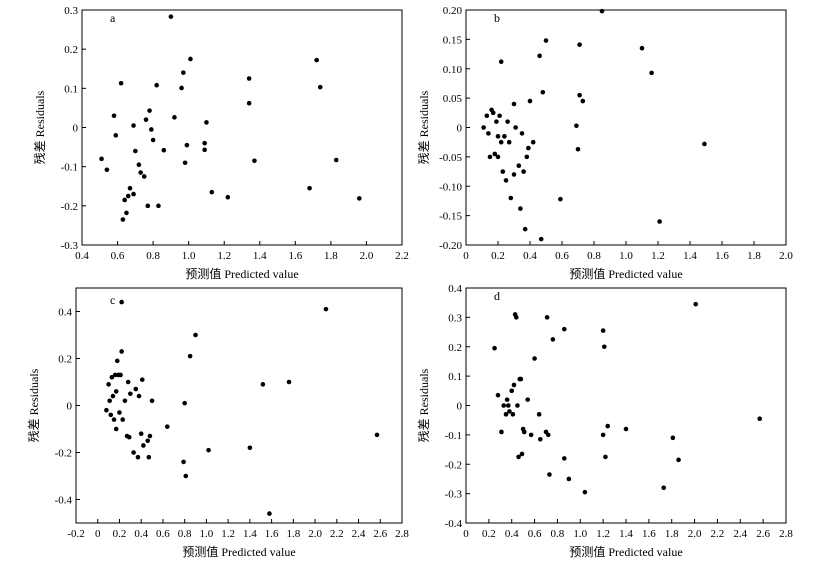 This screenshot has height=566, width=828. Describe the element at coordinates (497, 18) in the screenshot. I see `panel-letter: b` at that location.